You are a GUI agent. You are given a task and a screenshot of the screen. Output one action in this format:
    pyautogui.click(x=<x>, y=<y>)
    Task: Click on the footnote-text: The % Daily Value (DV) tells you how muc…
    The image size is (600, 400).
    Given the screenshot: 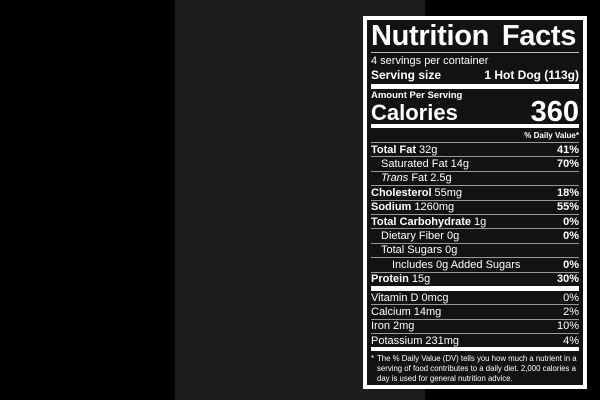 What is the action you would take?
    pyautogui.click(x=477, y=369)
    